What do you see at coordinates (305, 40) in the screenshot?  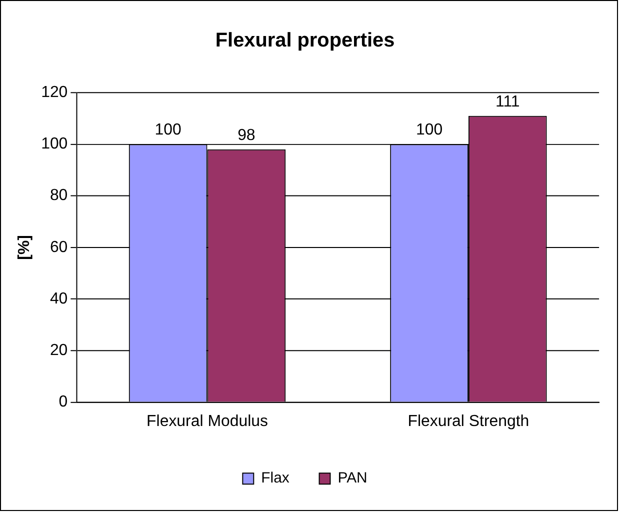 I see `chart-title: Flexural properties` at bounding box center [305, 40].